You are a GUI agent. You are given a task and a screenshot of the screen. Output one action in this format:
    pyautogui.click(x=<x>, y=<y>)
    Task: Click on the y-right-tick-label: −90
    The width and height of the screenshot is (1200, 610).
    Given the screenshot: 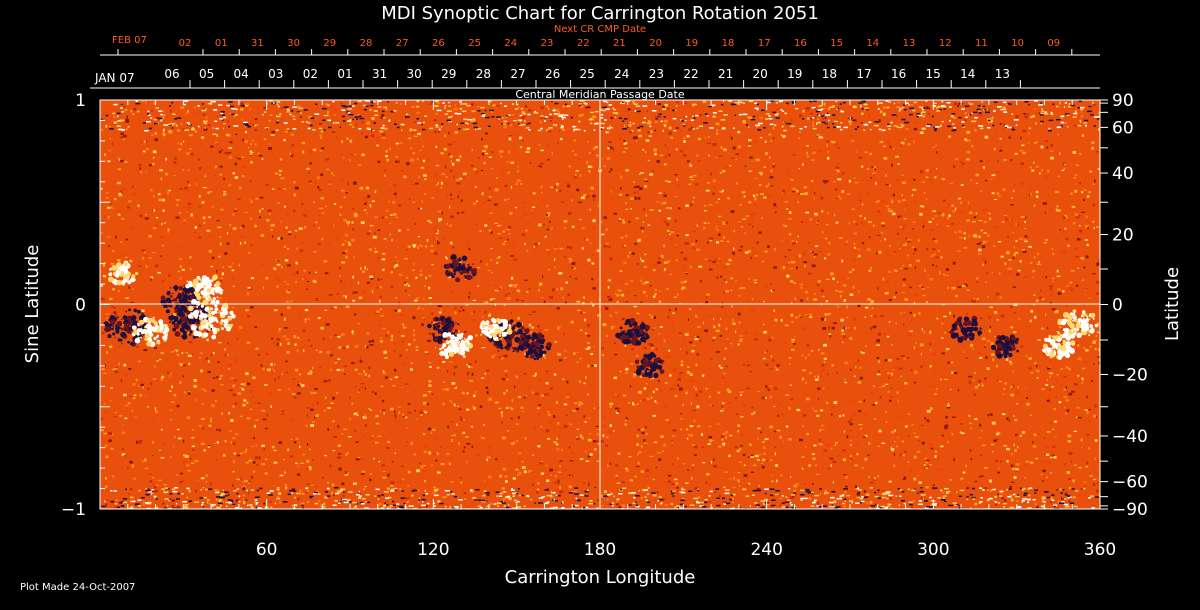 What is the action you would take?
    pyautogui.click(x=1130, y=510)
    